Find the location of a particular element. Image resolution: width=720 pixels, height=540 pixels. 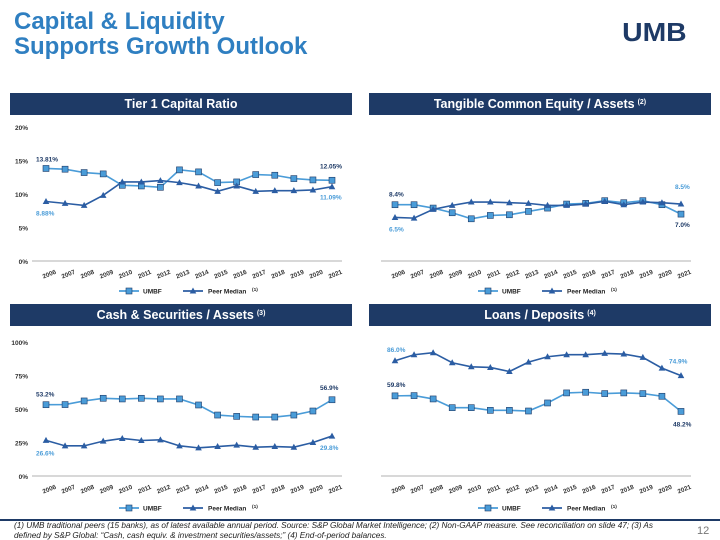

data-label: 8.5% is located at coordinates (682, 187).